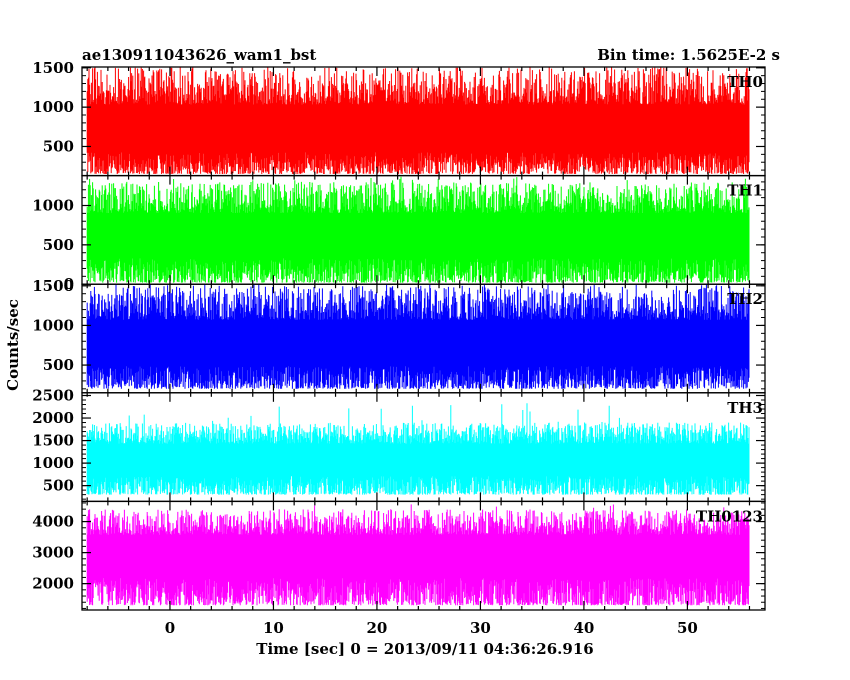 Image resolution: width=850 pixels, height=680 pixels. Describe the element at coordinates (745, 408) in the screenshot. I see `panel-label-th3: TH3` at that location.